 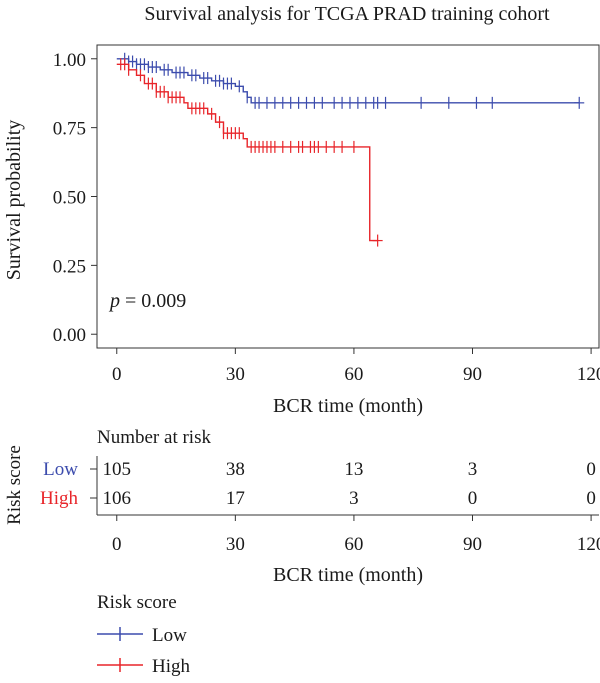 What do you see at coordinates (14, 200) in the screenshot?
I see `y-axis-label: Survival probability` at bounding box center [14, 200].